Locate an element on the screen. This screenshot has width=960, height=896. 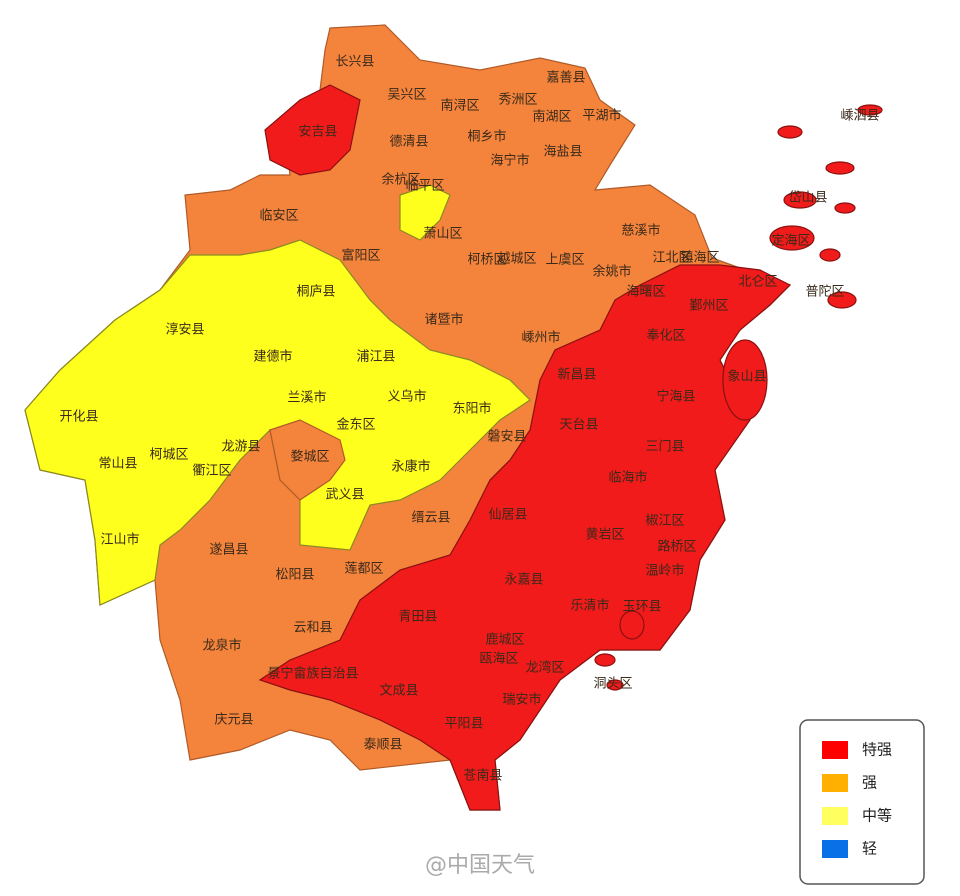
region-label: 路桥区 is located at coordinates (676, 547).